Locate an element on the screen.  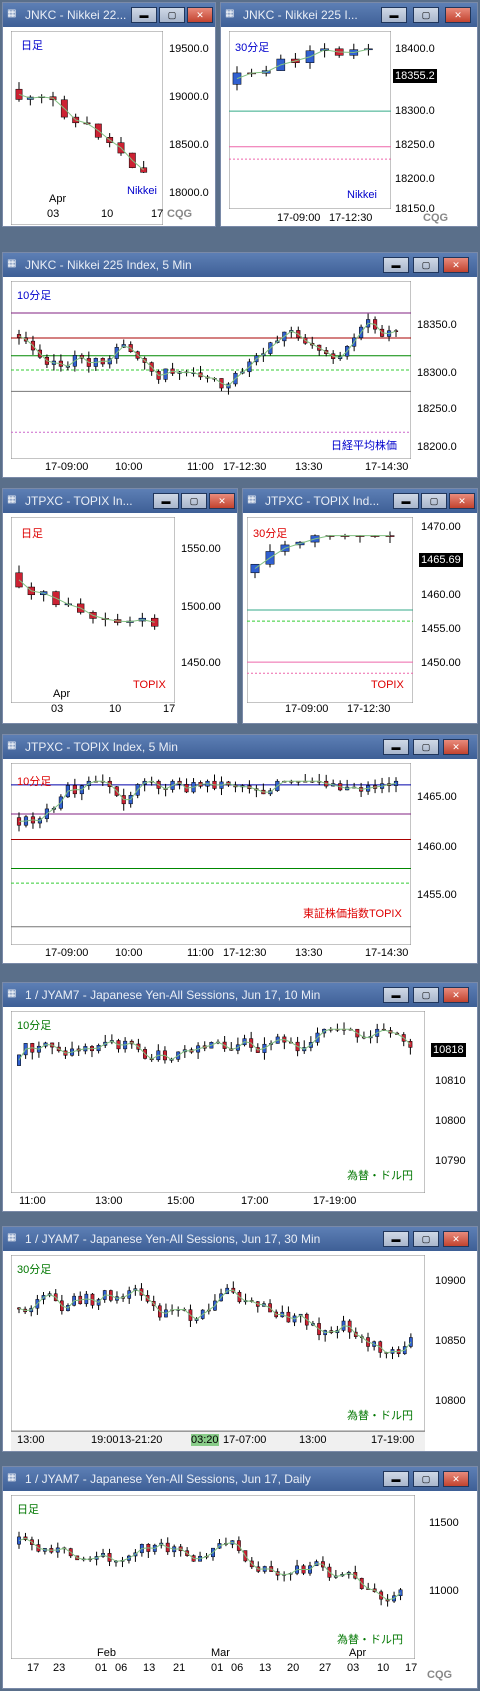
timeframe-label: 10分足 is located at coordinates (34, 296).